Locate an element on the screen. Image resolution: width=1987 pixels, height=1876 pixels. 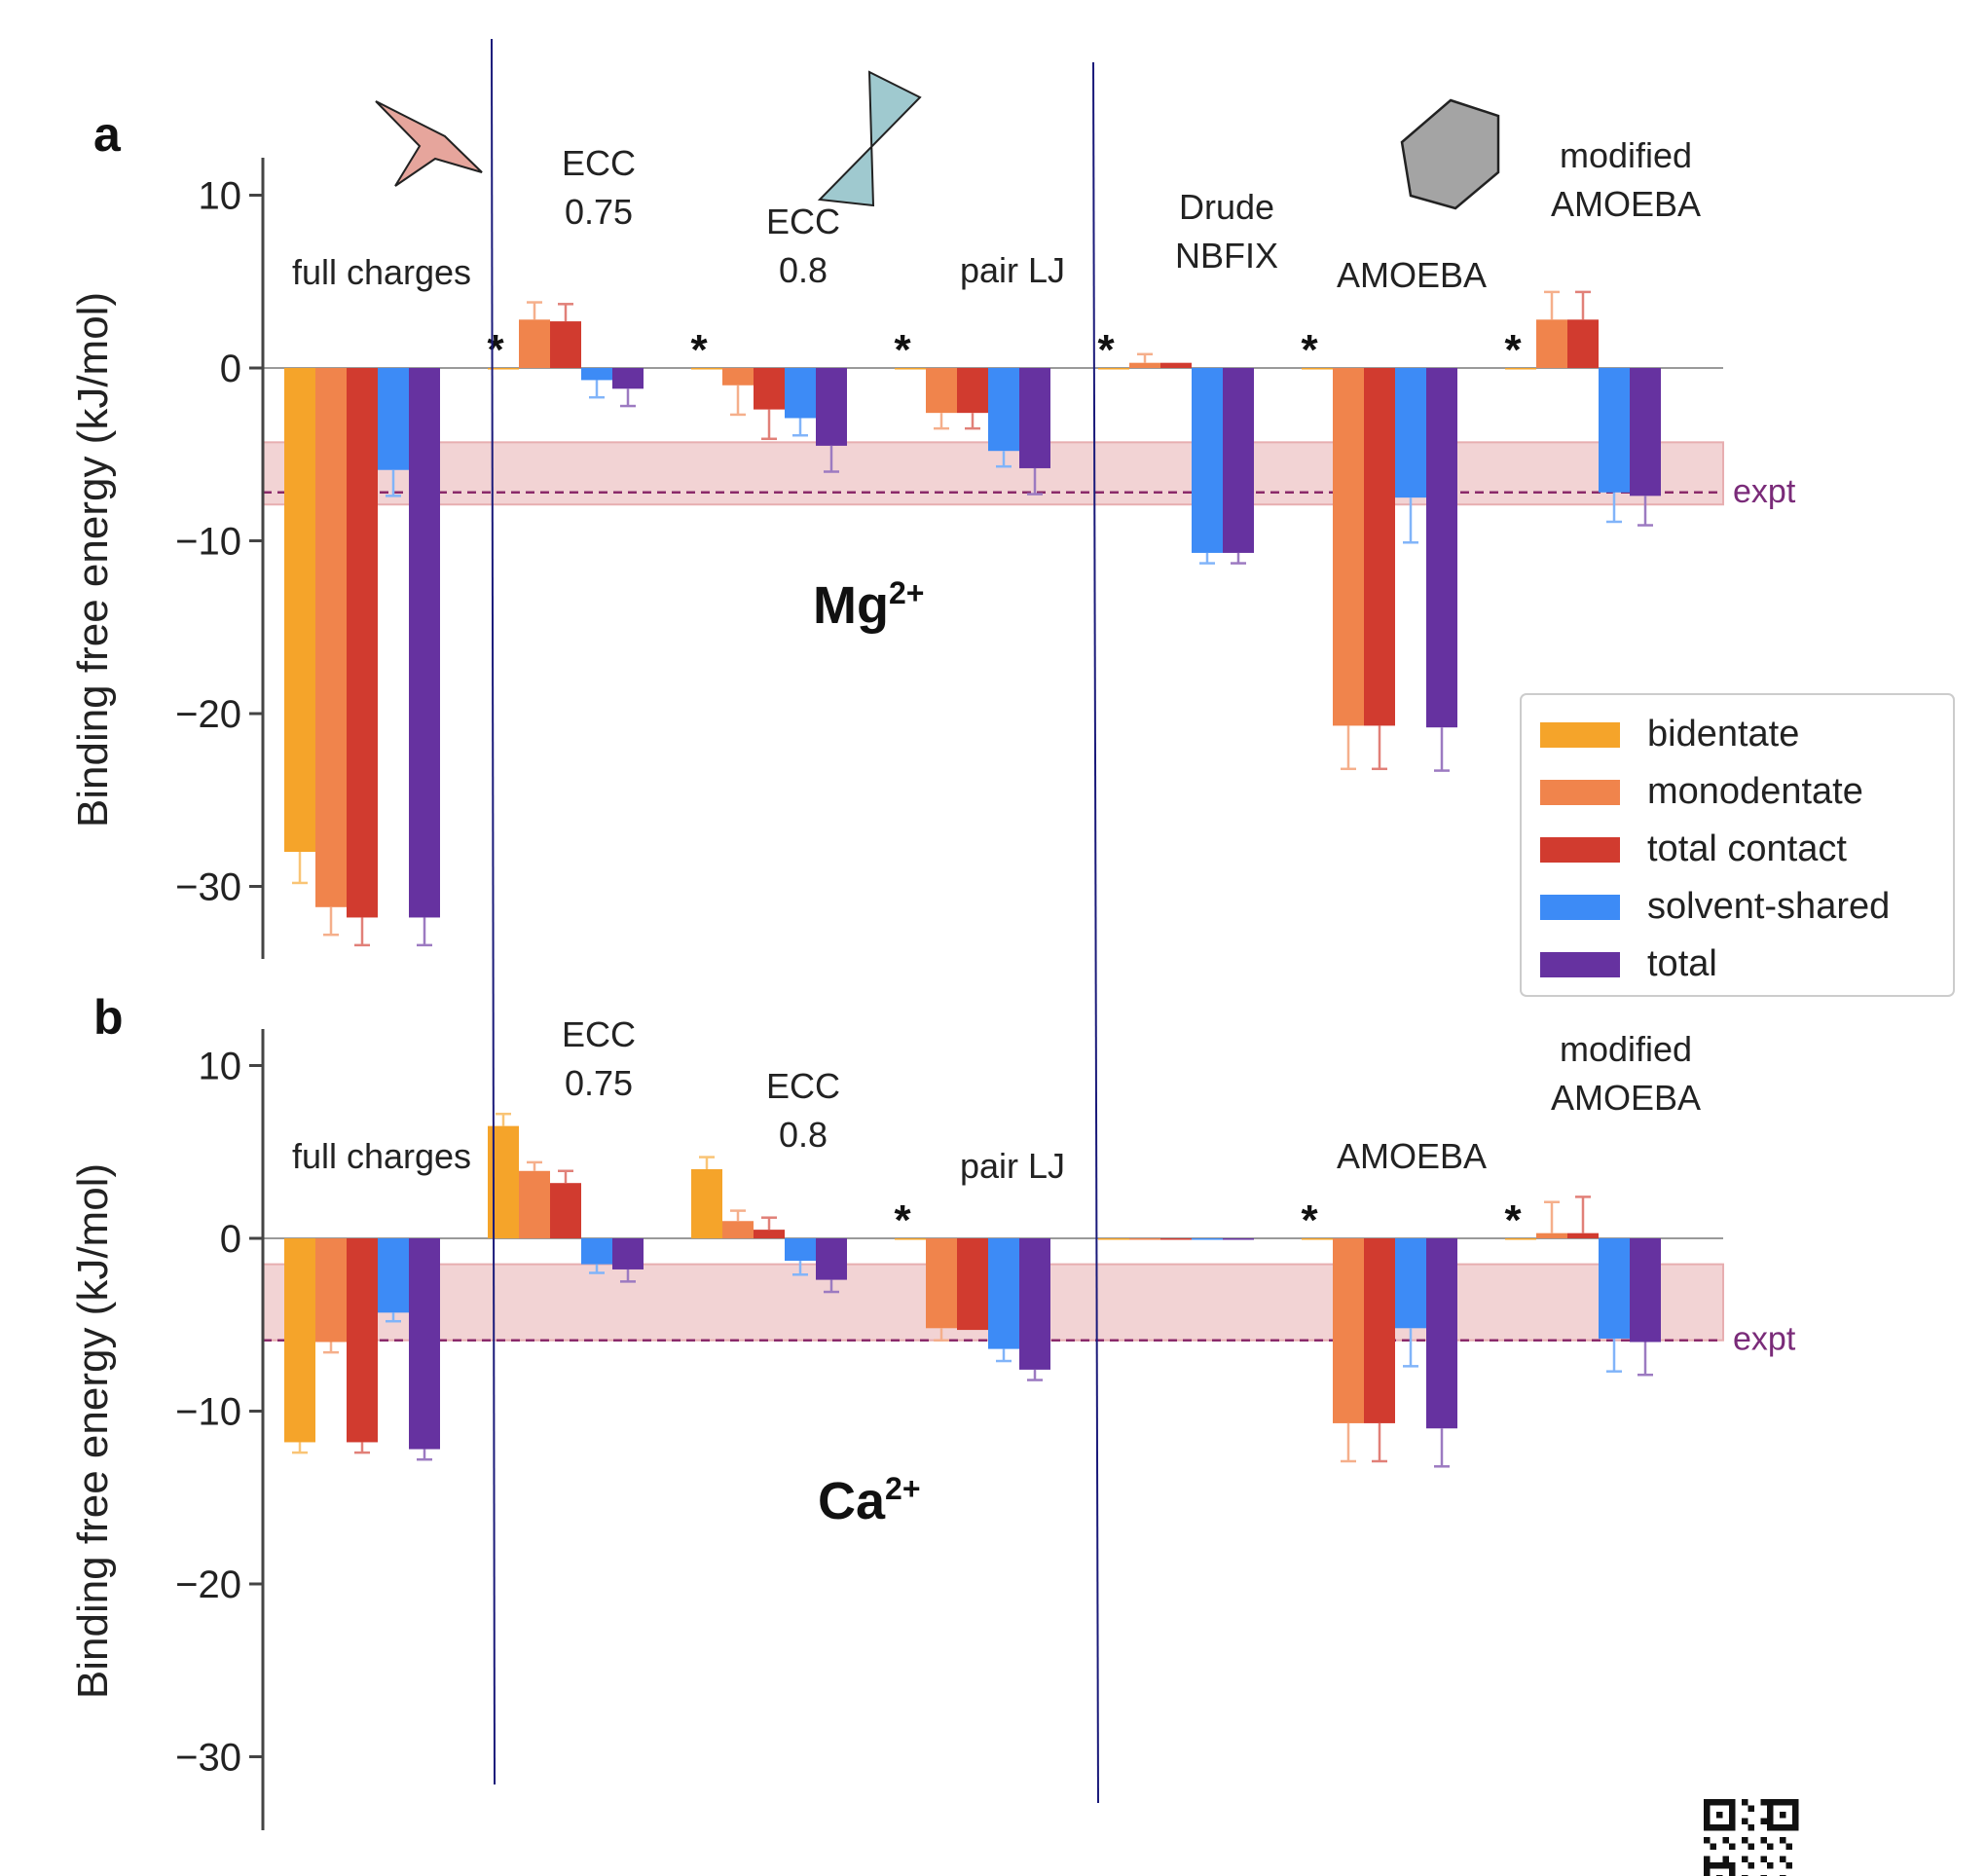
bar-group: ECC 0.8 is located at coordinates (769, 1180).